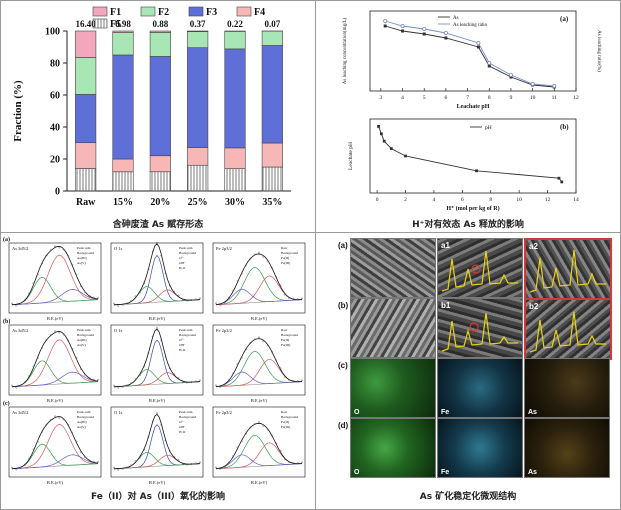  I want to click on xps-legend-label: Background, so click(85, 417).